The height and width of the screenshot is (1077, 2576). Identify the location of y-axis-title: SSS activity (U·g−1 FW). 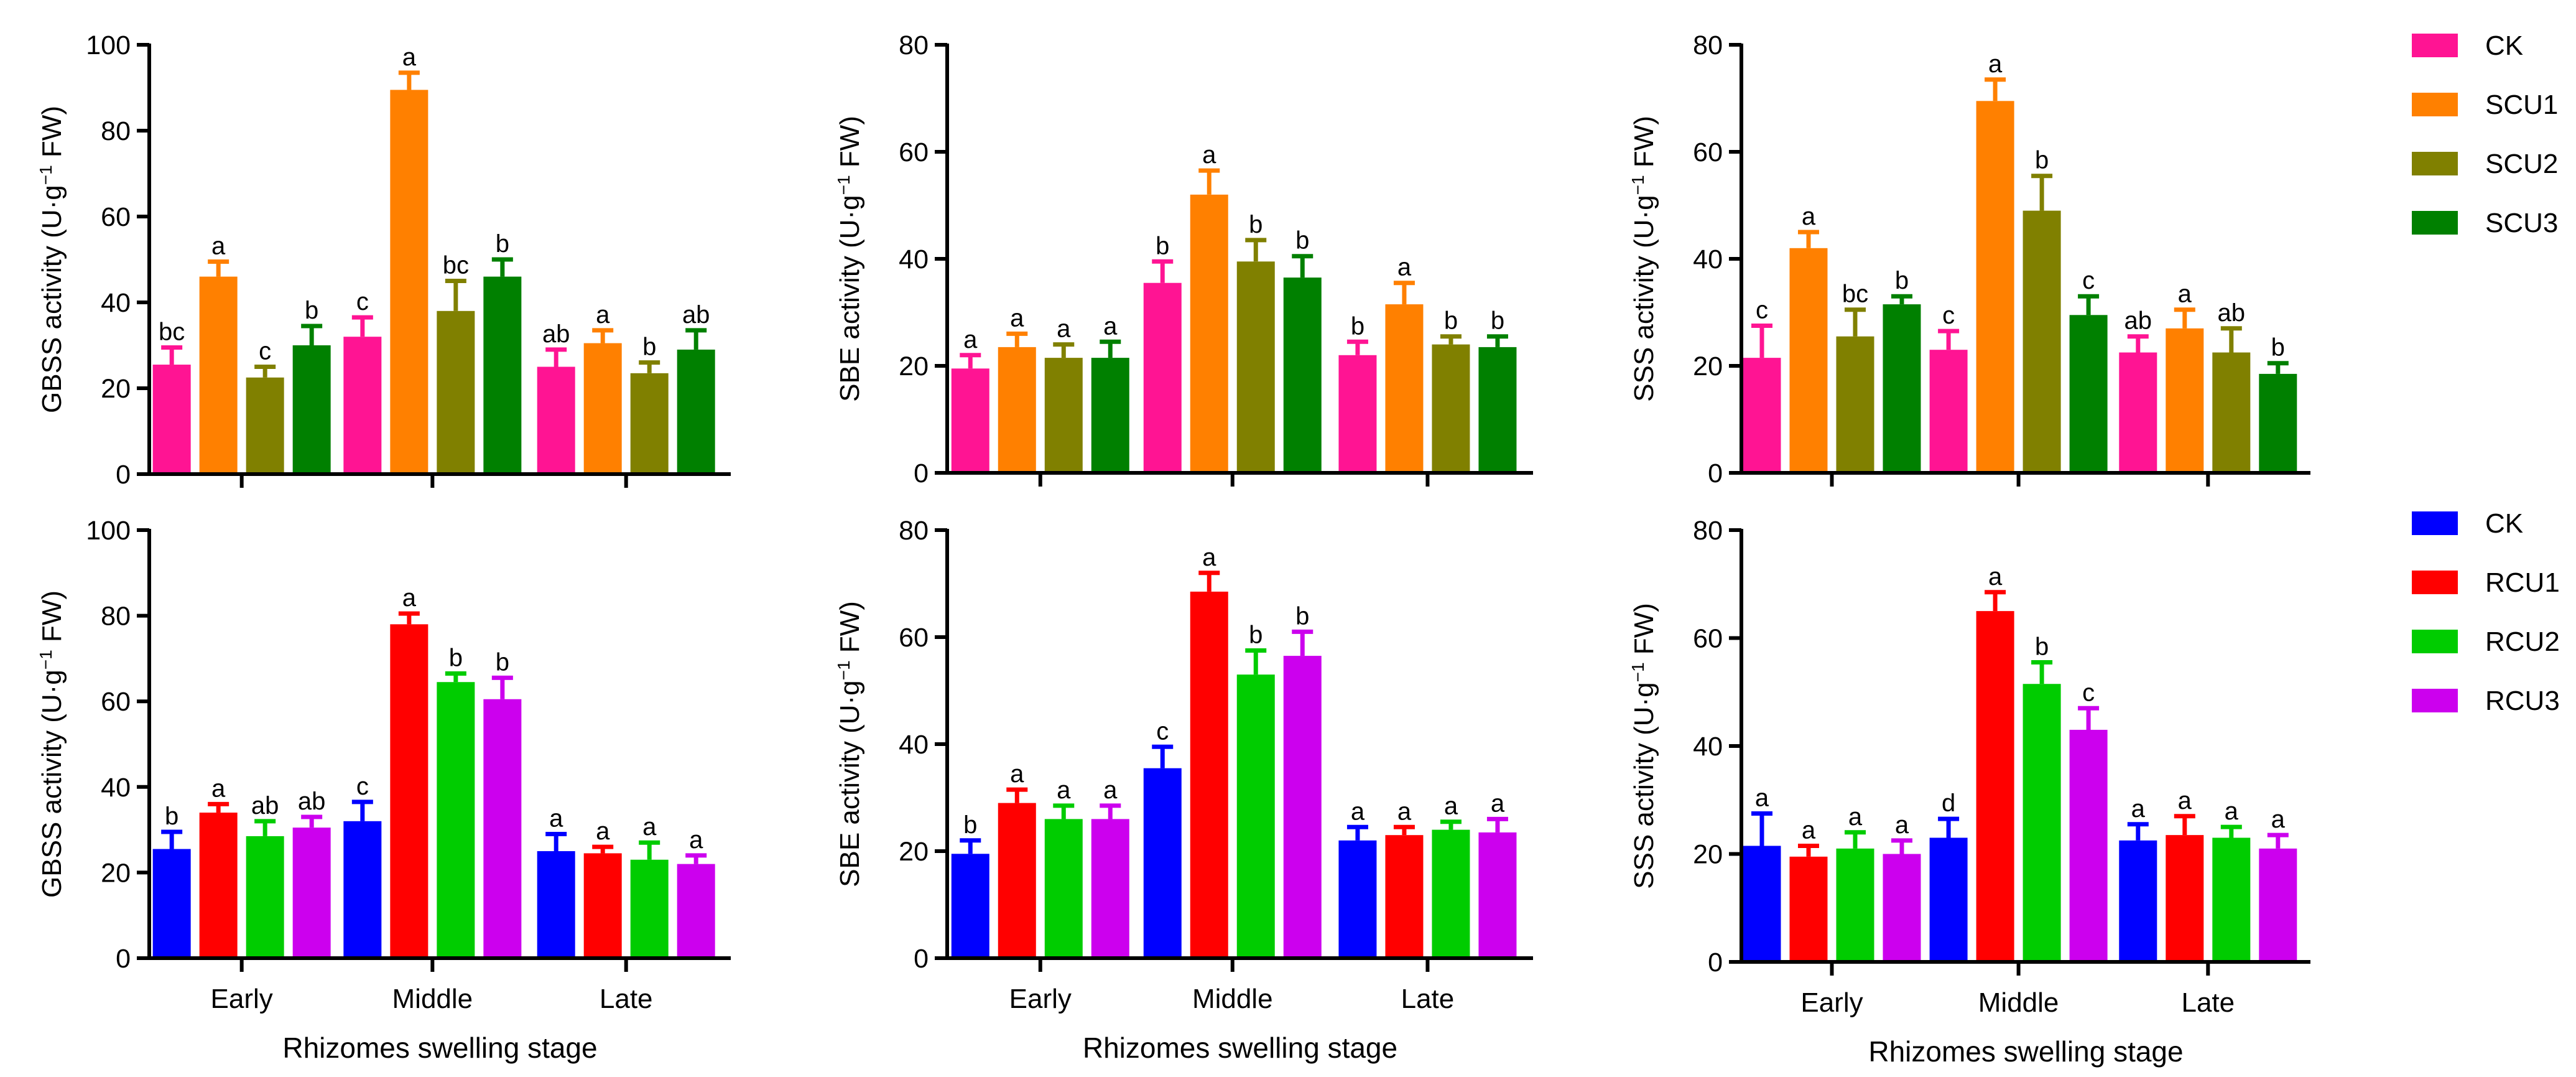
(1644, 746).